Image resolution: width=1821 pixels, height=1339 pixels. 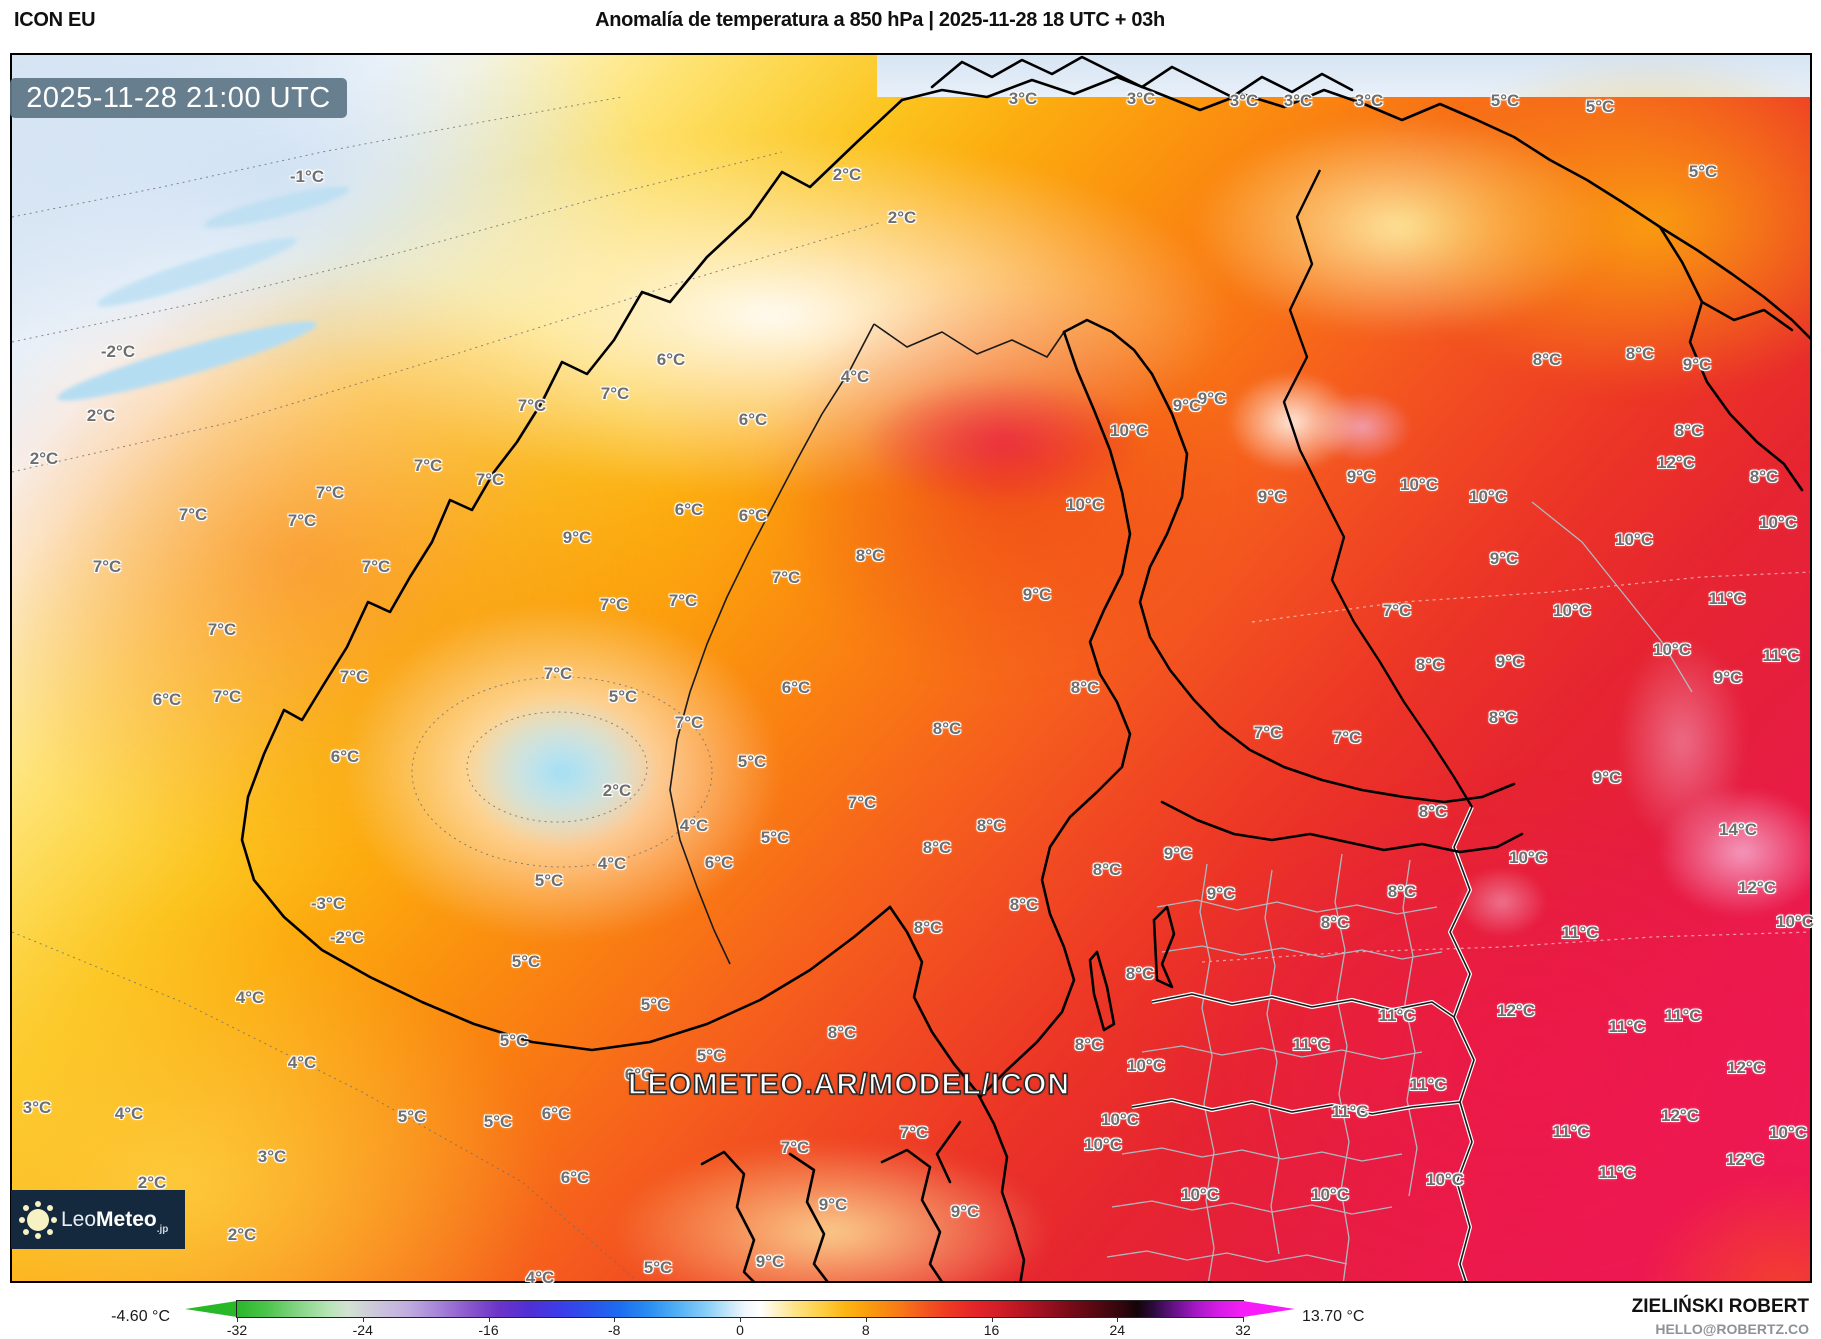 What do you see at coordinates (126, 1219) in the screenshot?
I see `logo-brand-bold: Meteo` at bounding box center [126, 1219].